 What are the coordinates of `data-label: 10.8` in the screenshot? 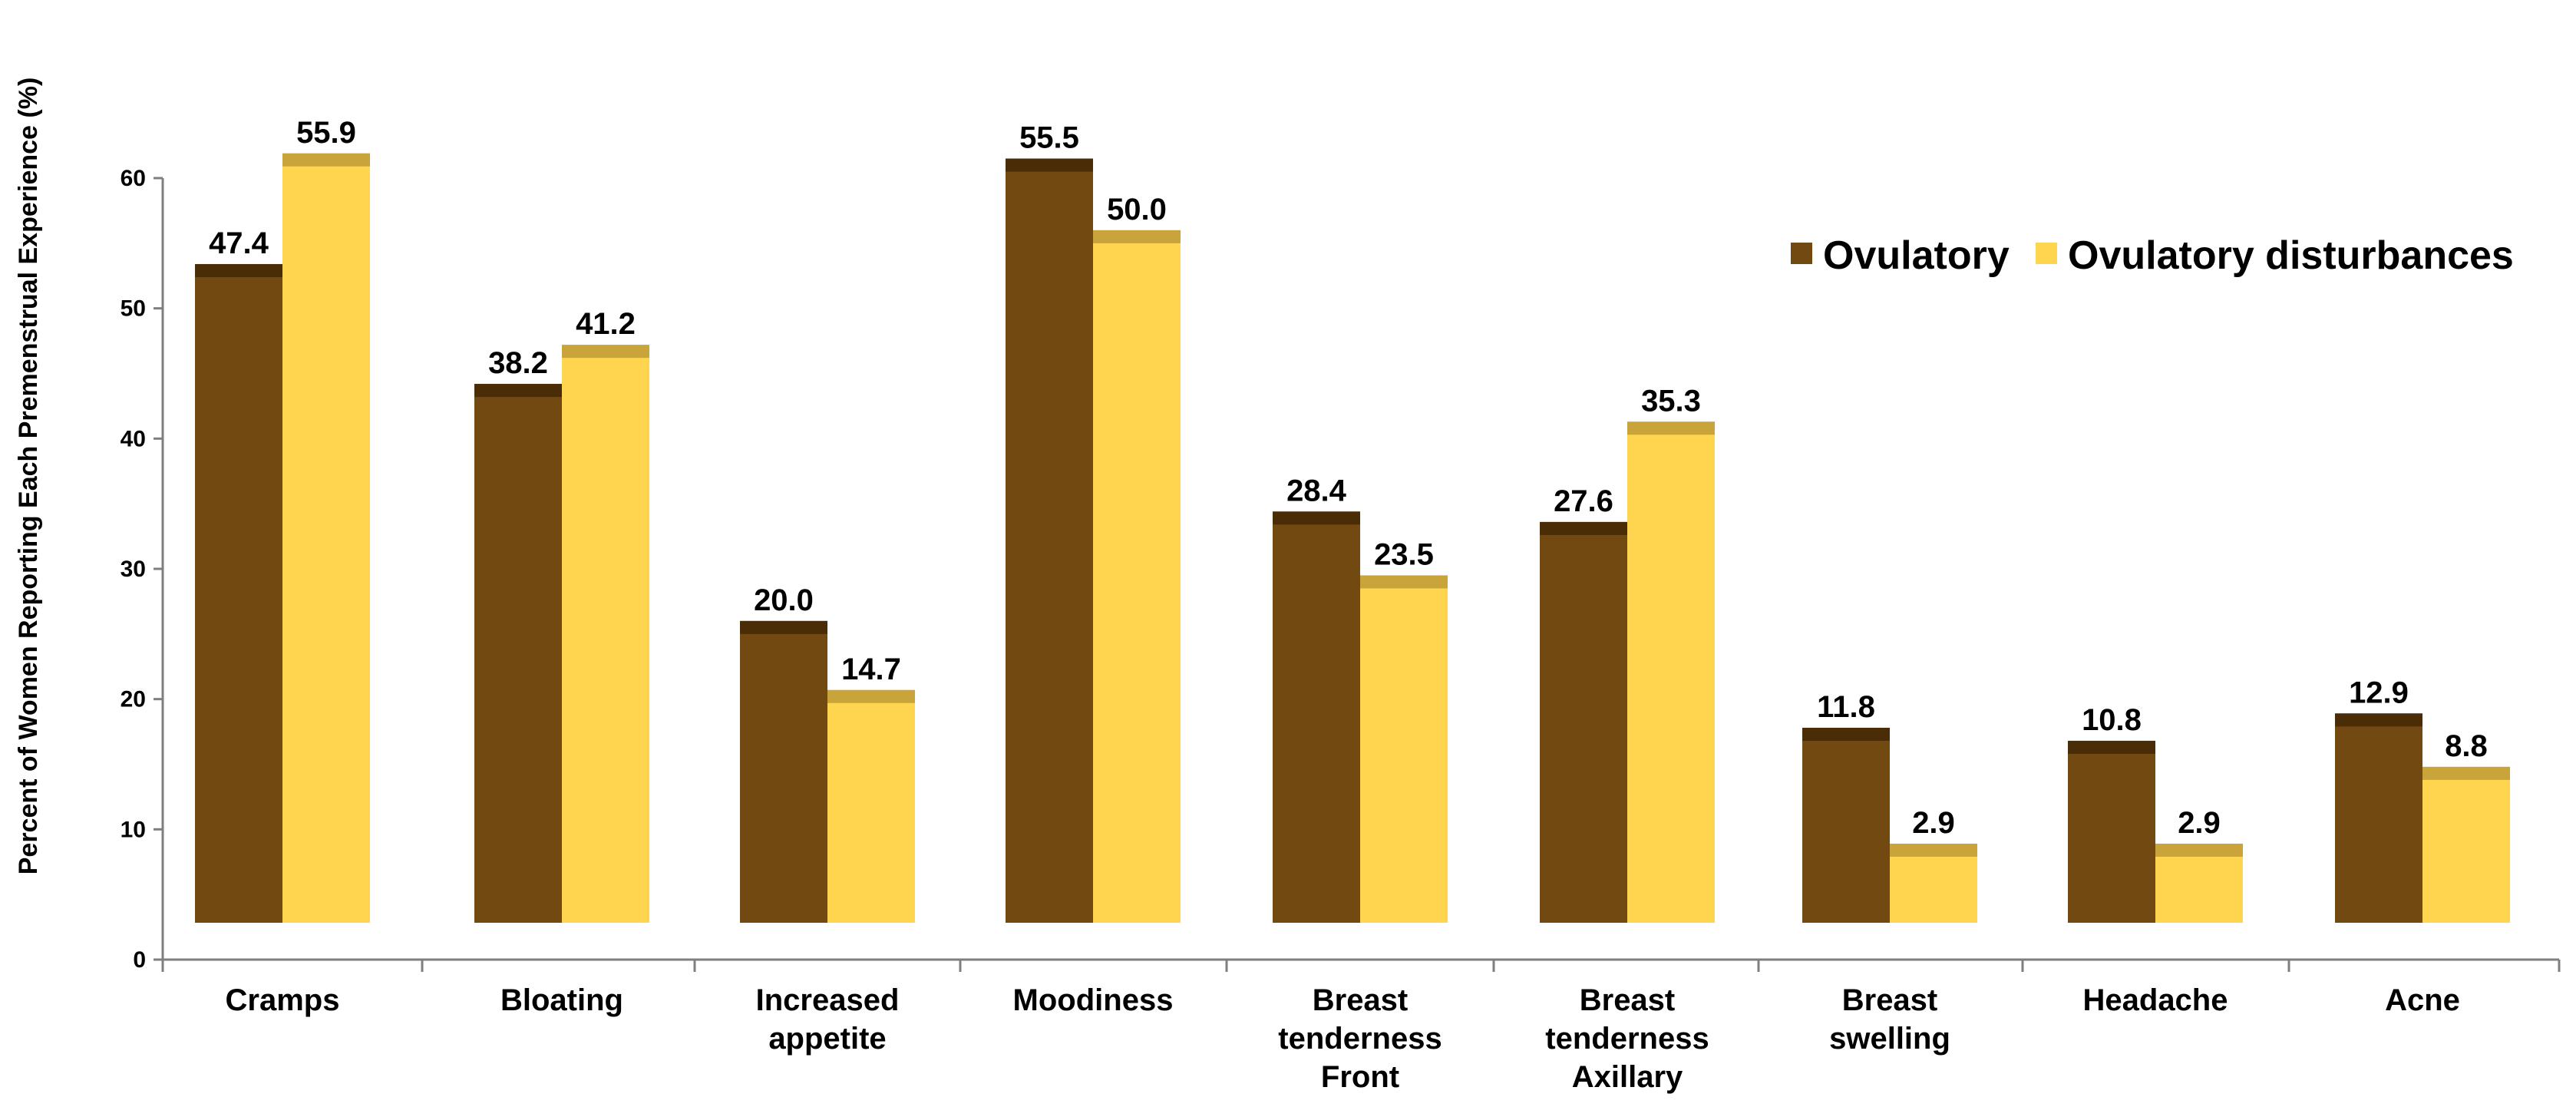 It's located at (2112, 720).